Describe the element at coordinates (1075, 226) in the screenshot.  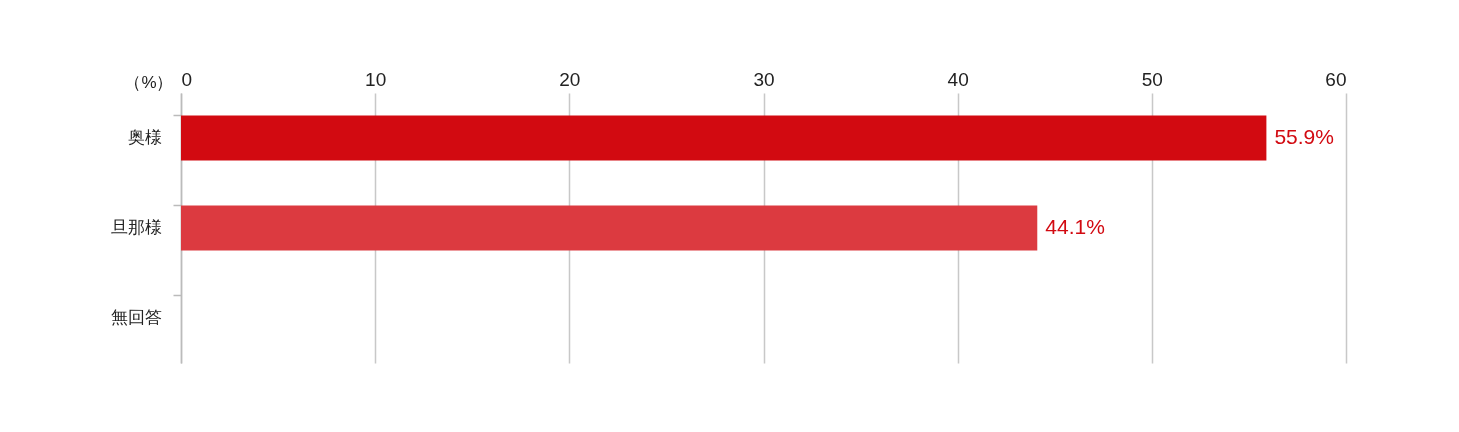
I see `data-label: 44.1%` at that location.